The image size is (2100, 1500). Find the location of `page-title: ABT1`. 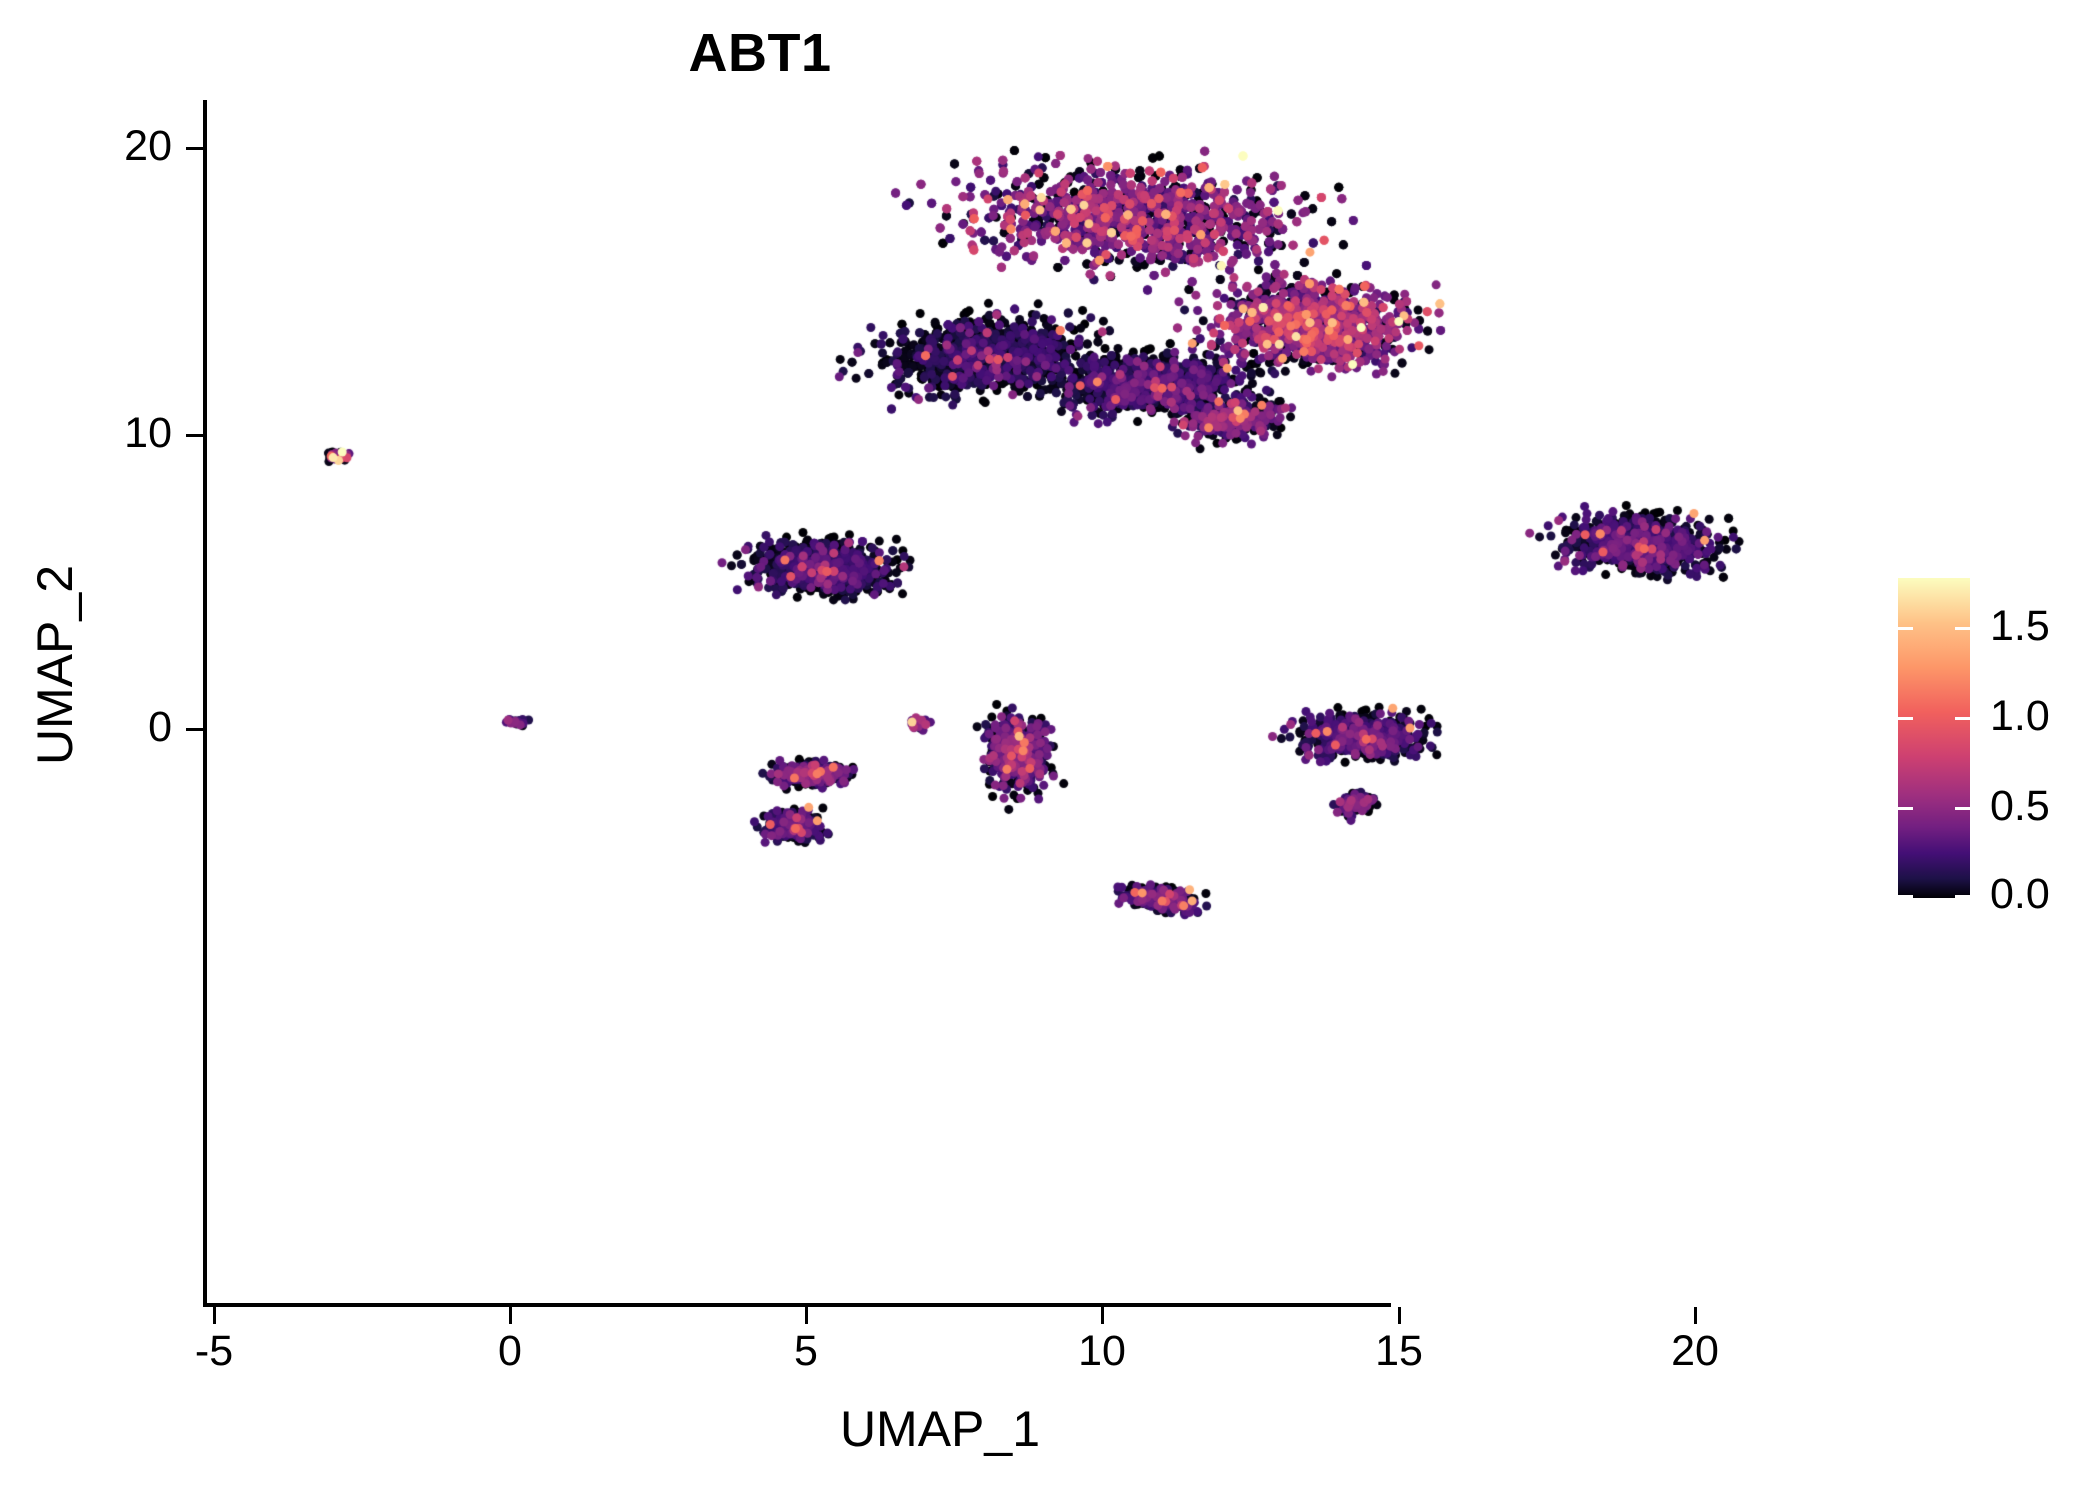

page-title: ABT1 is located at coordinates (760, 53).